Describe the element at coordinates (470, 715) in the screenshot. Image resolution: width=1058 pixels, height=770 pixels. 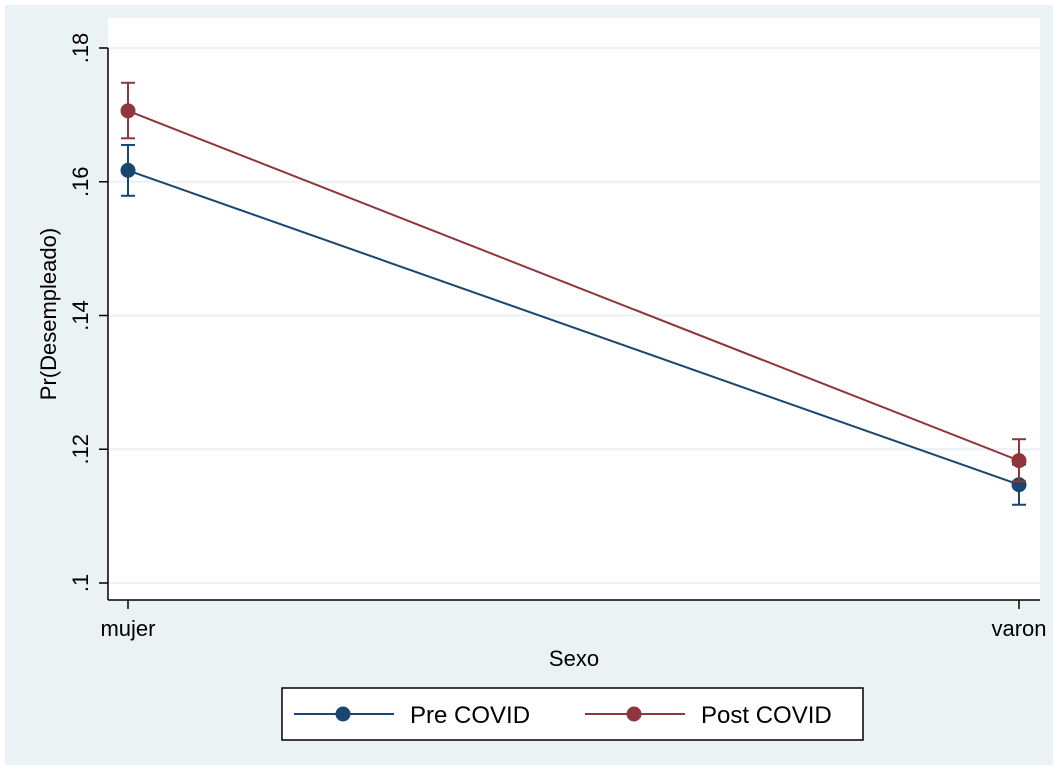
I see `legend-label: Pre COVID` at that location.